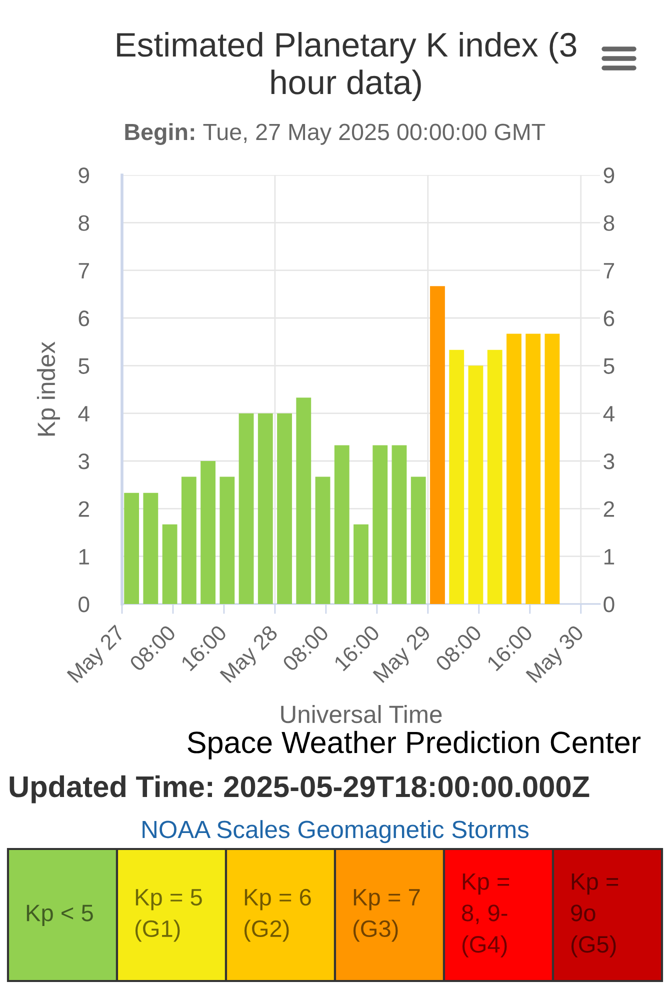 This screenshot has height=991, width=668. I want to click on category-label: Kp = 8, 9- (G4), so click(486, 915).